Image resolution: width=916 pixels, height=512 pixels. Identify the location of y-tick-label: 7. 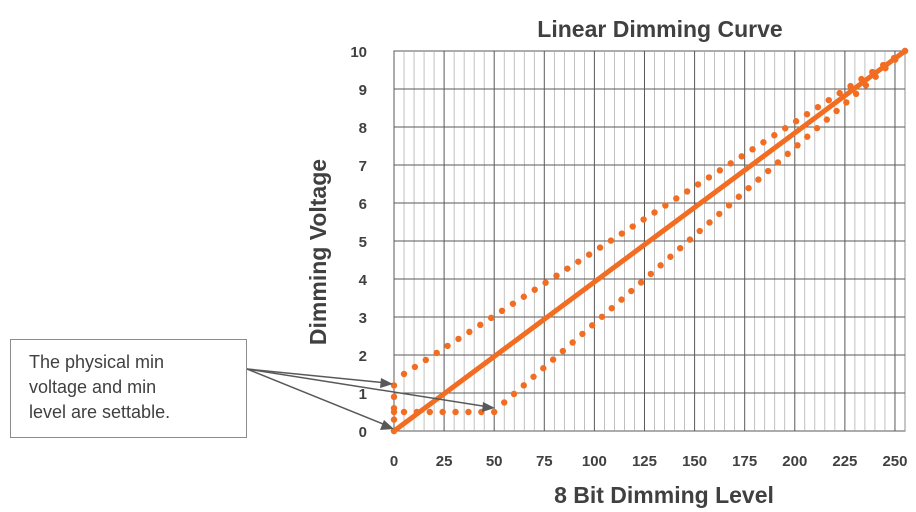
(363, 166).